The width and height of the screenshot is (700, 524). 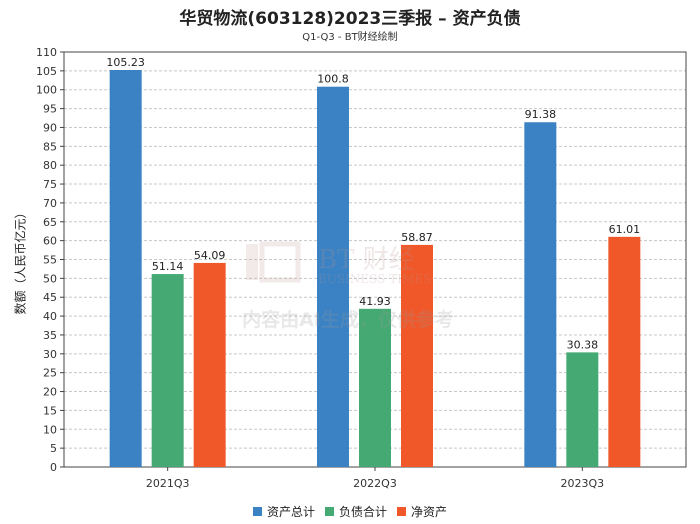 I want to click on bar-value-label: 61.01, so click(x=625, y=229).